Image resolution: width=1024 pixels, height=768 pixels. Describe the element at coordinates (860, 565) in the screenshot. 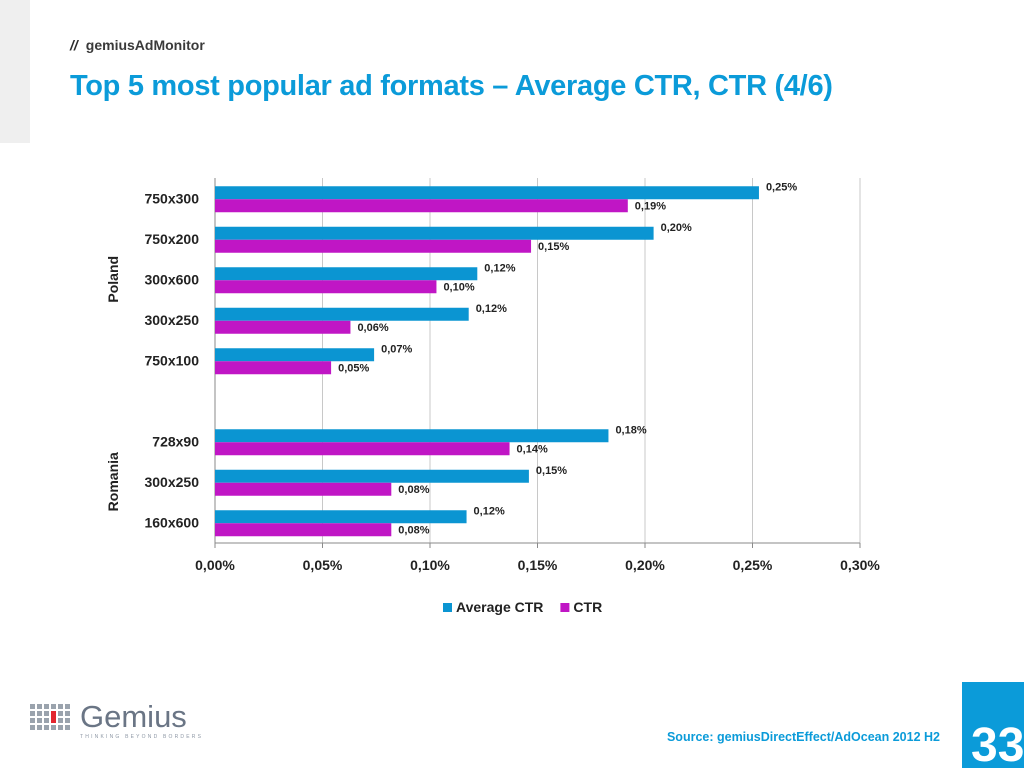

I see `x-tick-label: 0,30%` at that location.